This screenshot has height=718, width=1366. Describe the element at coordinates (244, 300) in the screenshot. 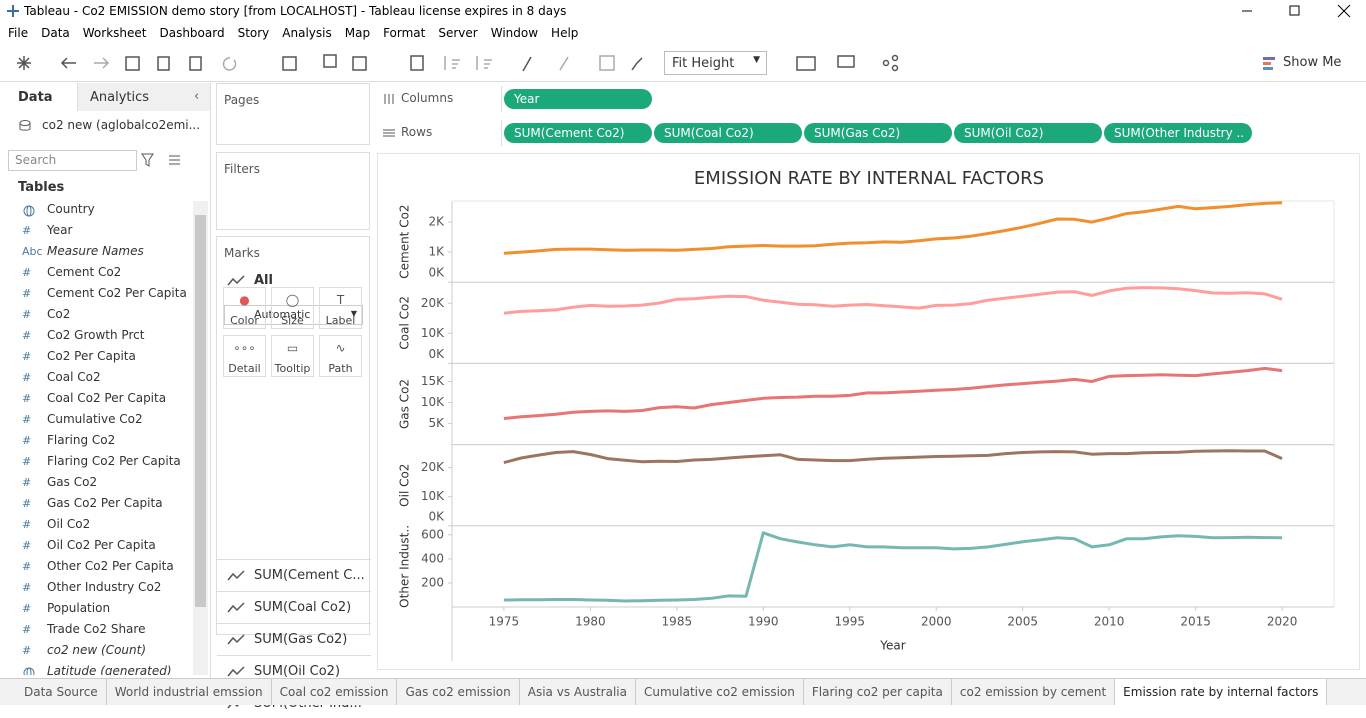

I see `mark-button-icon: ●` at that location.